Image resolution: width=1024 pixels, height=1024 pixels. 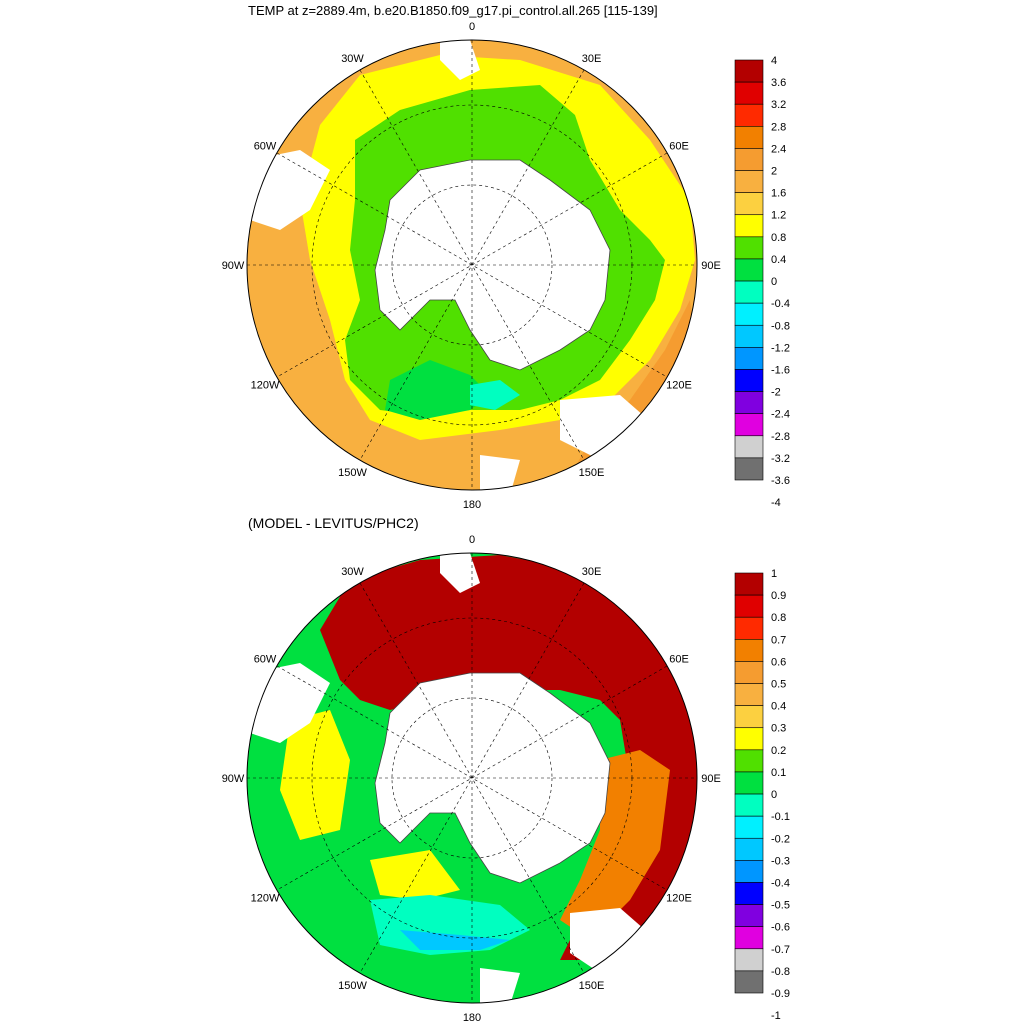 What do you see at coordinates (500, 472) in the screenshot?
I see `top-land-nz` at bounding box center [500, 472].